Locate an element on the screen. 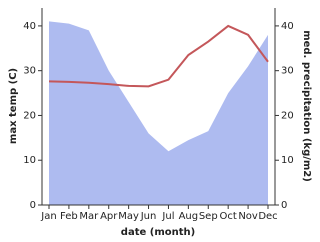 This screenshot has height=242, width=320. x-tick-label: Oct is located at coordinates (228, 216).